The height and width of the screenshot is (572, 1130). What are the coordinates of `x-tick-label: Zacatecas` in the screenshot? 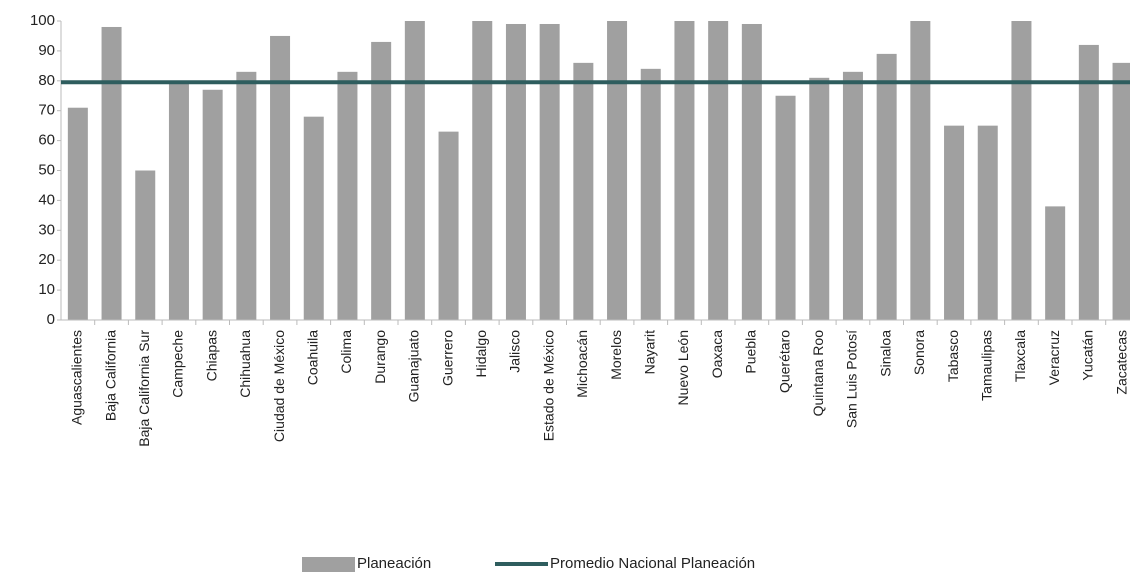 It's located at (1121, 362).